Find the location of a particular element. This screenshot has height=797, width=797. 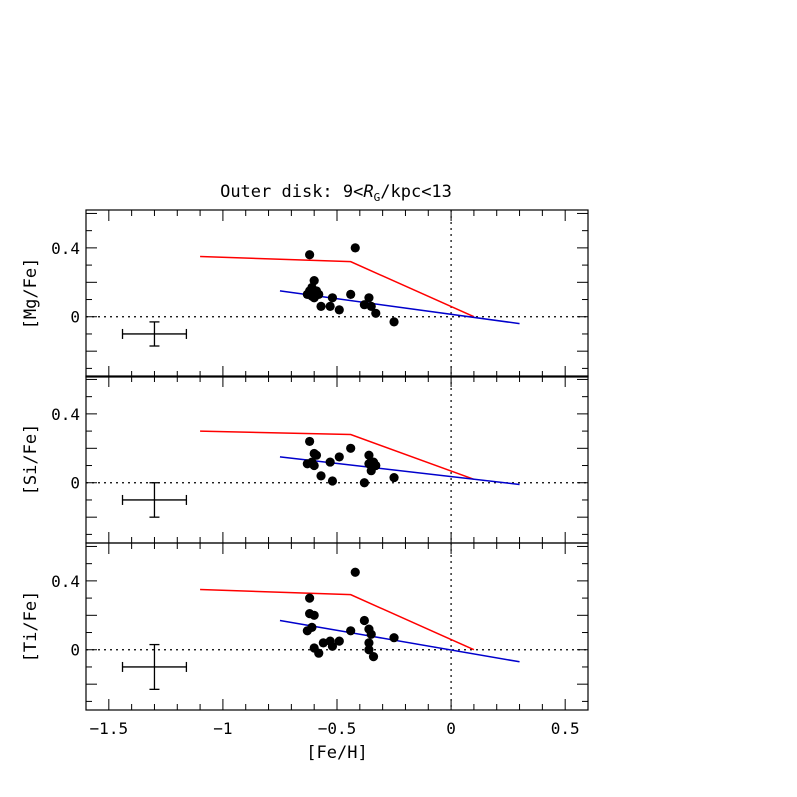

x-tick-label: −1 is located at coordinates (222, 728).